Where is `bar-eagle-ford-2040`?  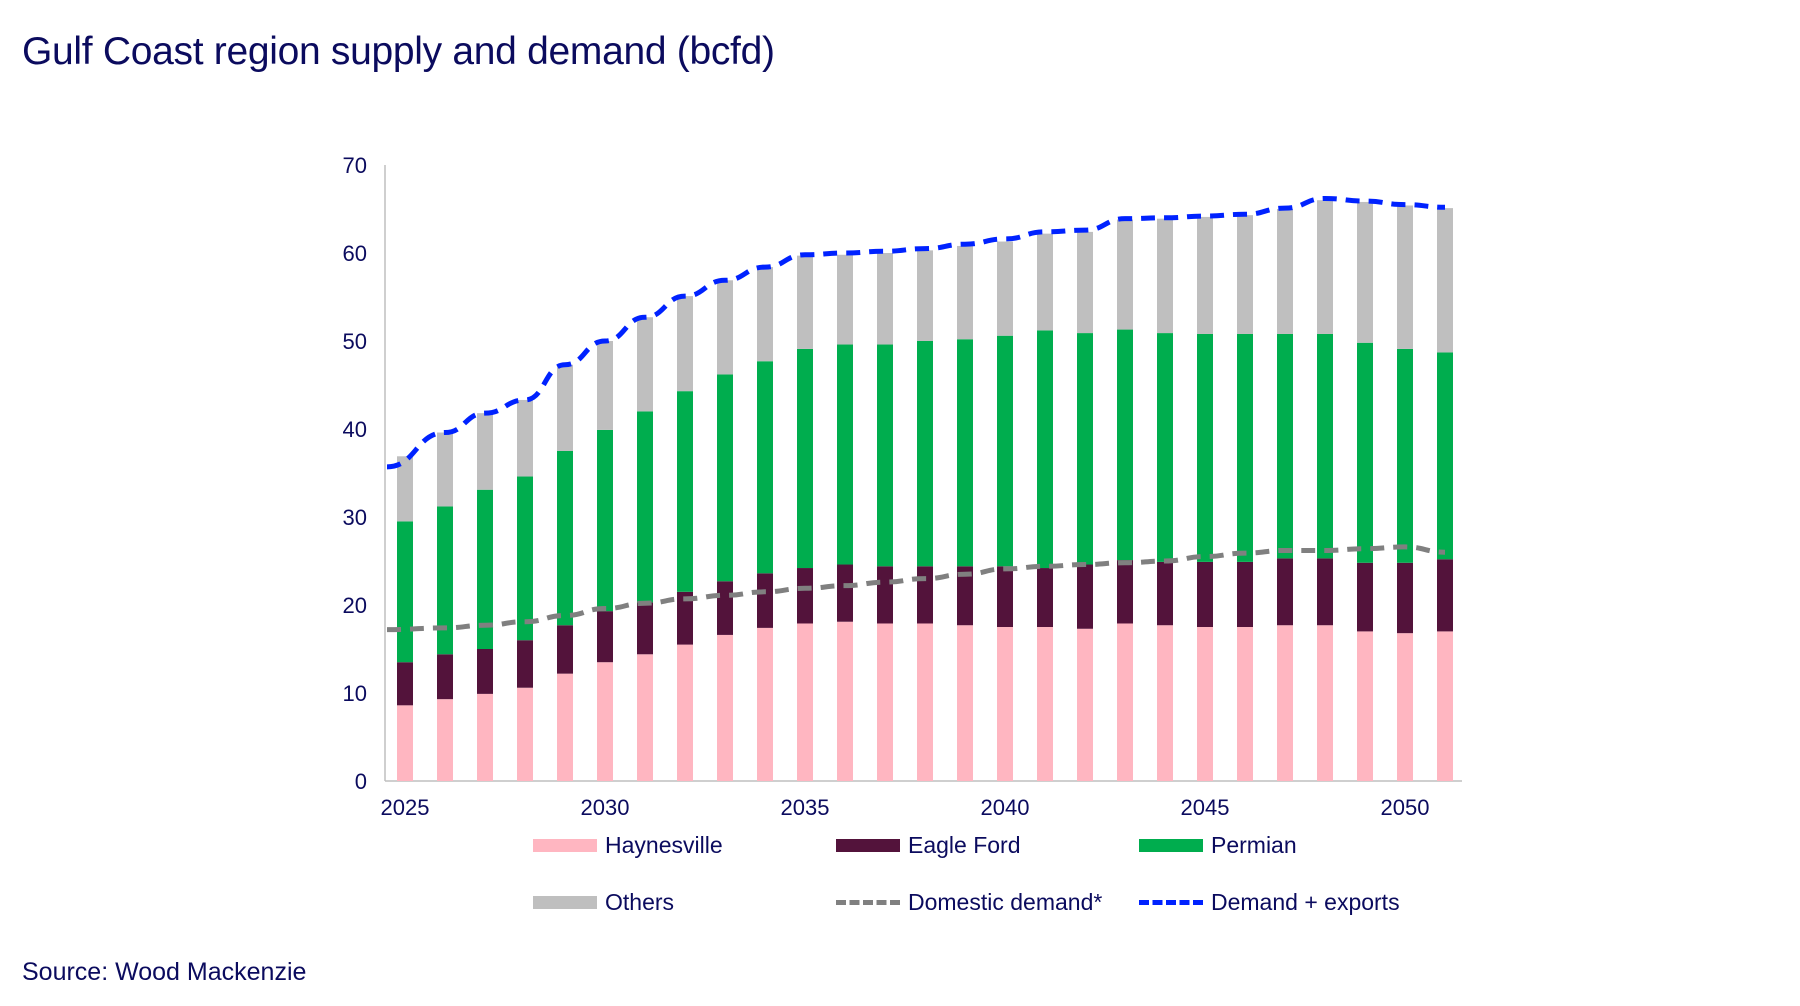 bar-eagle-ford-2040 is located at coordinates (1005, 596).